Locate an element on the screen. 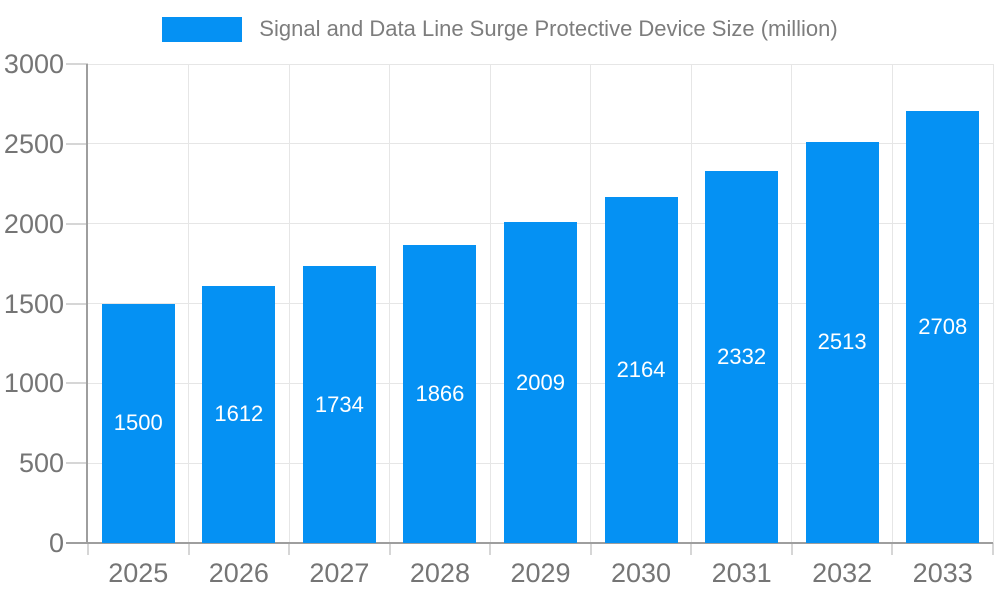 The image size is (1000, 600). bar: 1500 is located at coordinates (138, 423).